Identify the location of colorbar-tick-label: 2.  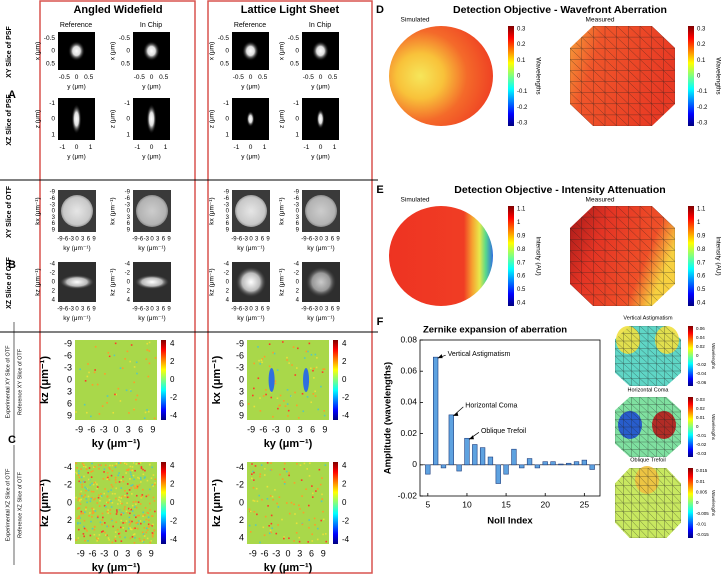
(344, 484).